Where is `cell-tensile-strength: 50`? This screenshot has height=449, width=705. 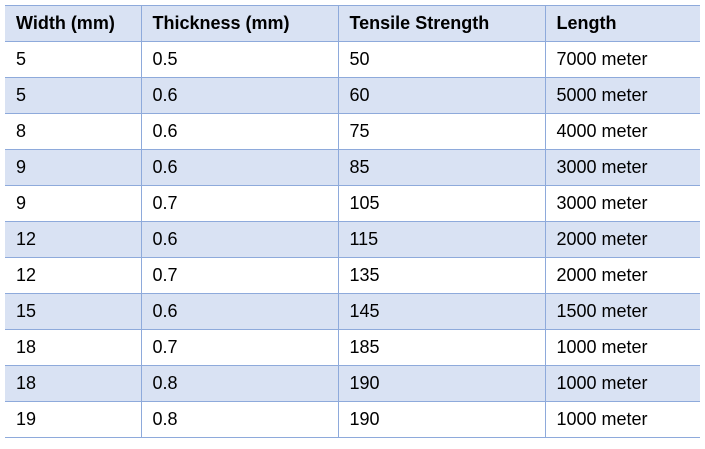
cell-tensile-strength: 50 is located at coordinates (441, 59).